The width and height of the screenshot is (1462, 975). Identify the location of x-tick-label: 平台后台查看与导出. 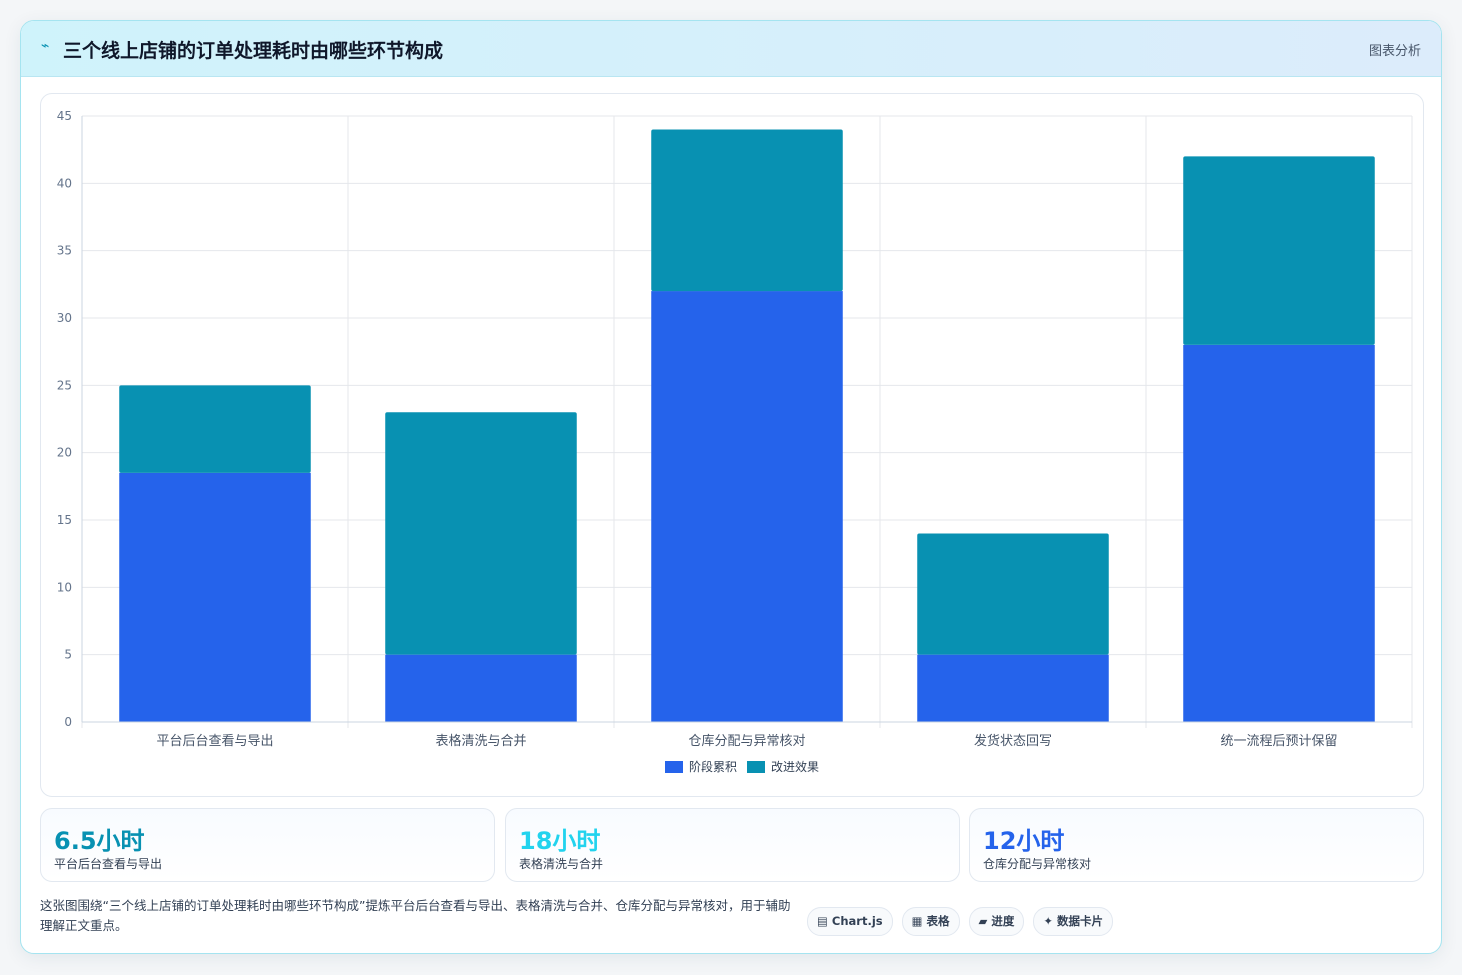
(214, 741).